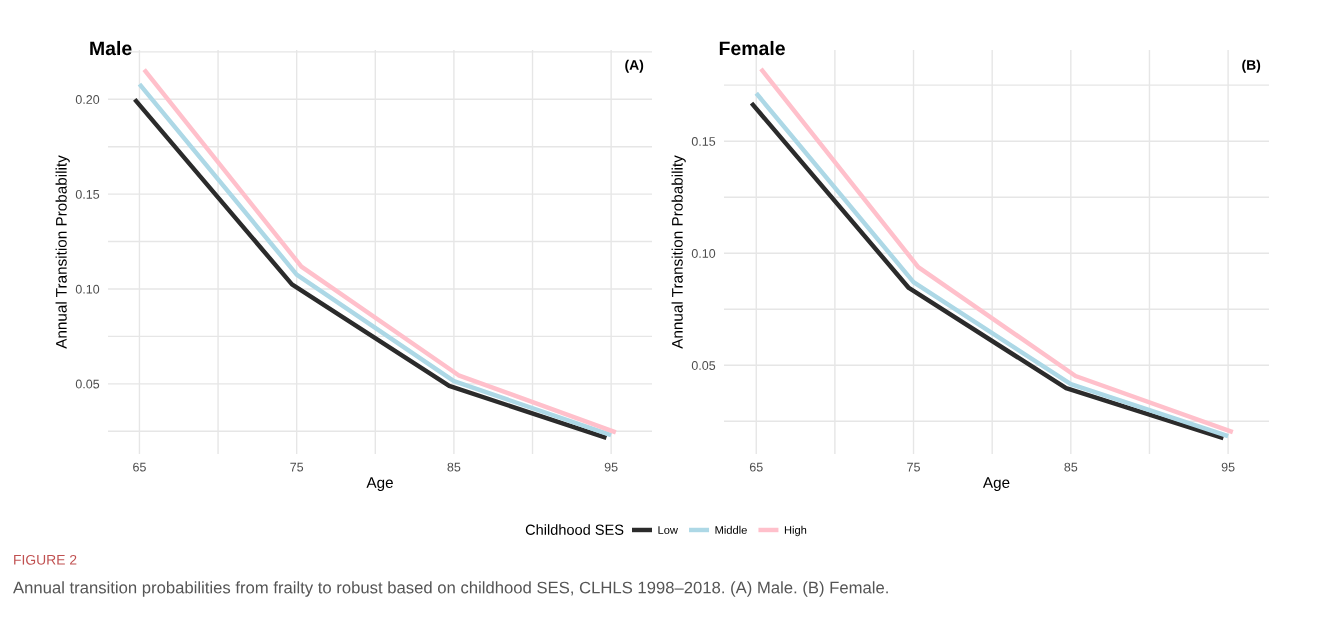 Image resolution: width=1320 pixels, height=621 pixels. Describe the element at coordinates (668, 530) in the screenshot. I see `legend-label: Low` at that location.